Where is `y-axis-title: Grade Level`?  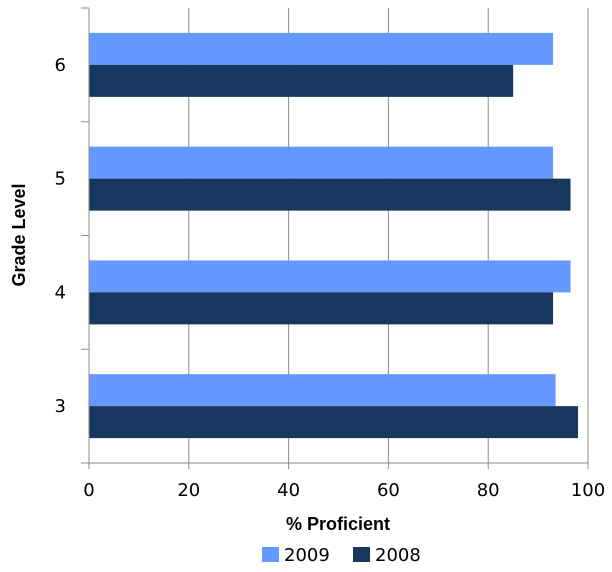
y-axis-title: Grade Level is located at coordinates (19, 234).